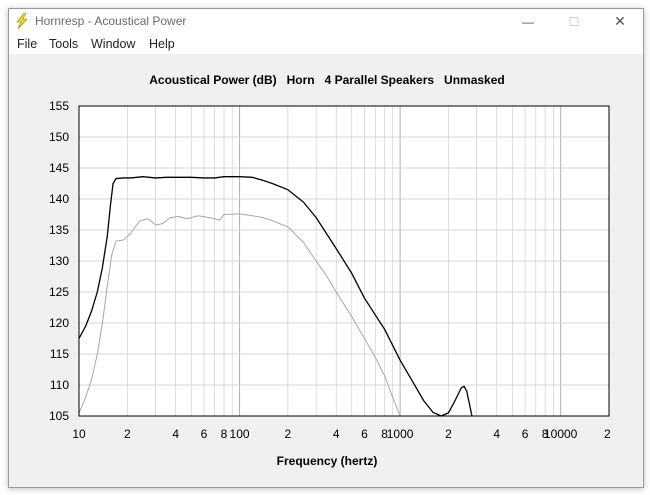  I want to click on menu-file: File, so click(27, 44).